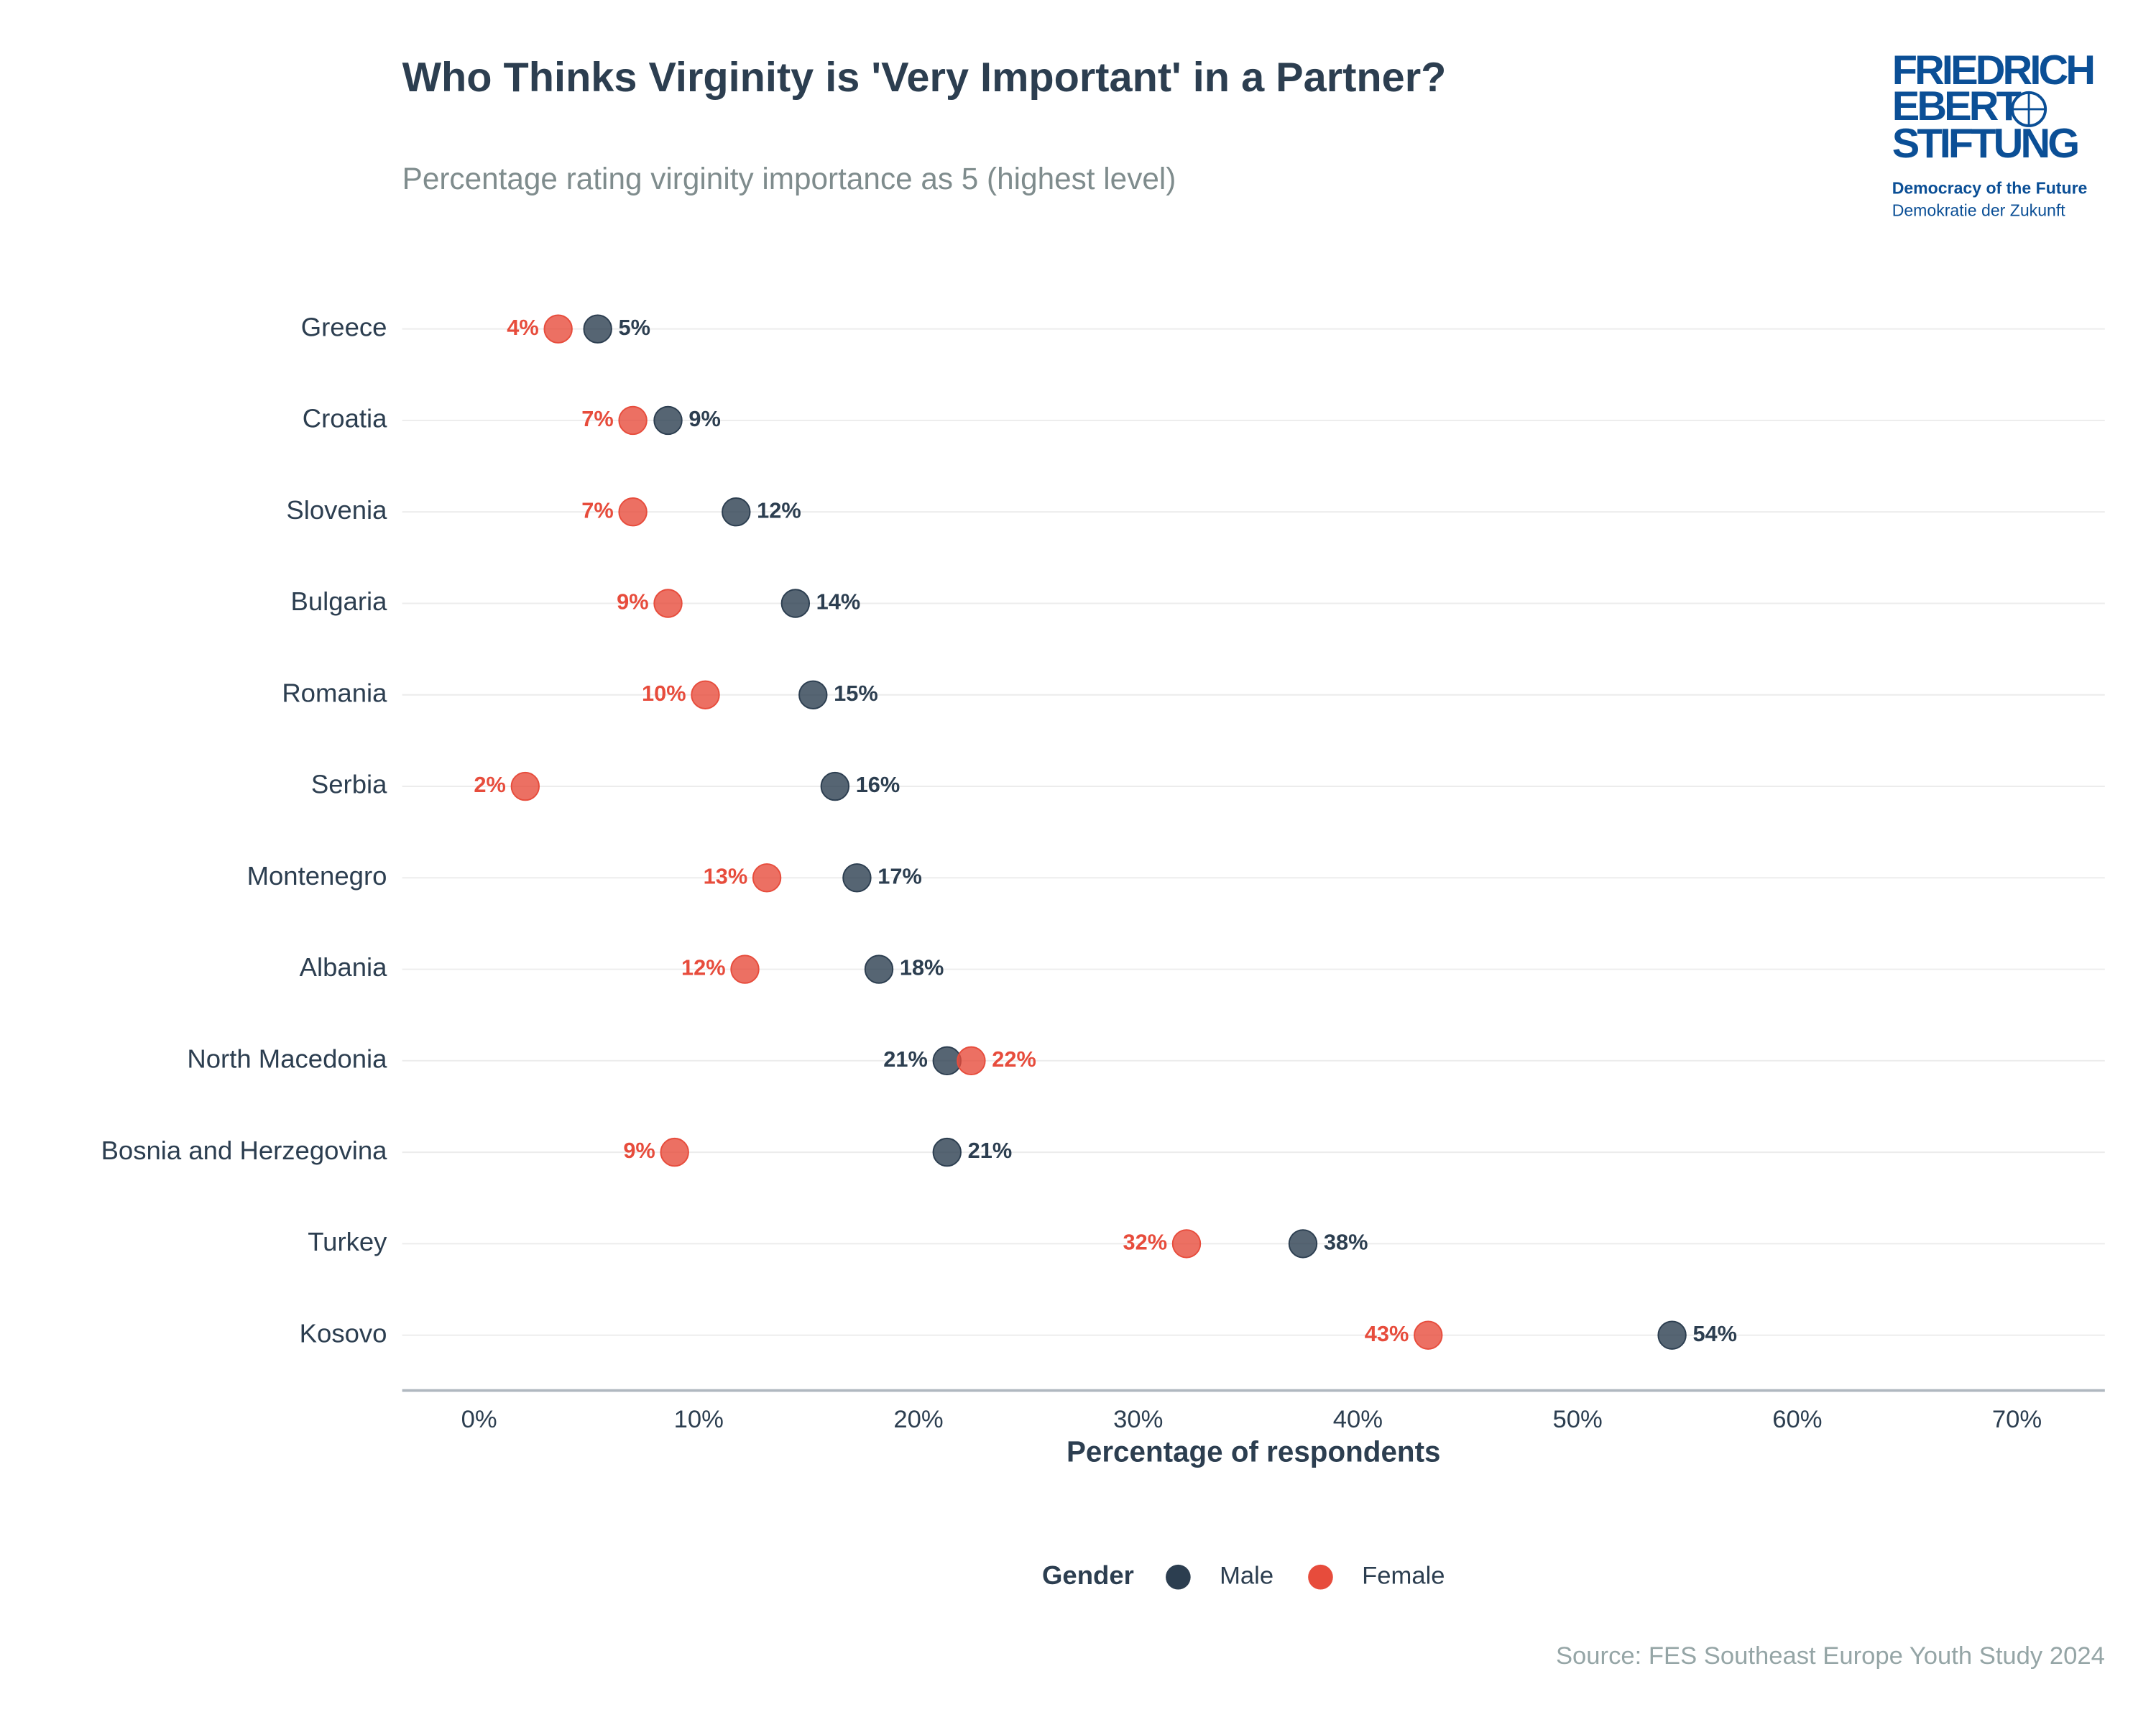 Image resolution: width=2156 pixels, height=1725 pixels. What do you see at coordinates (479, 1419) in the screenshot?
I see `x-tick-label: 0%` at bounding box center [479, 1419].